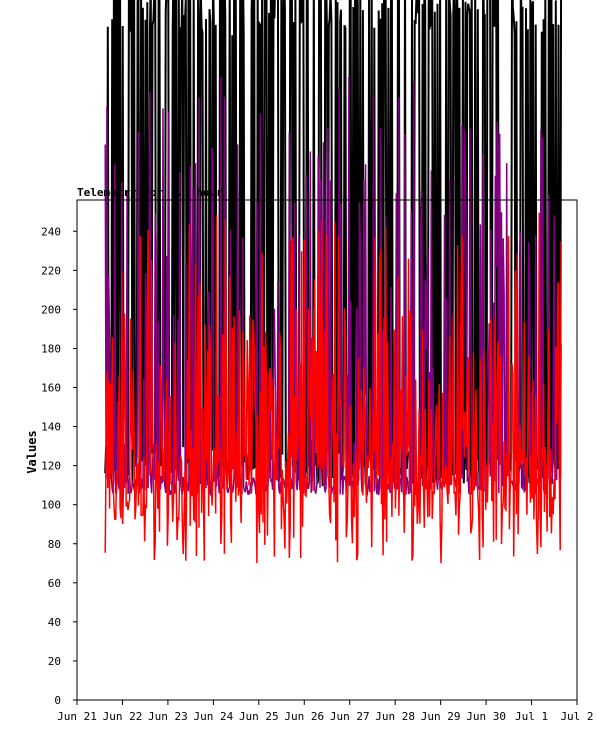 This screenshot has width=615, height=746. Describe the element at coordinates (259, 716) in the screenshot. I see `x-tick-label: Jun 25` at that location.